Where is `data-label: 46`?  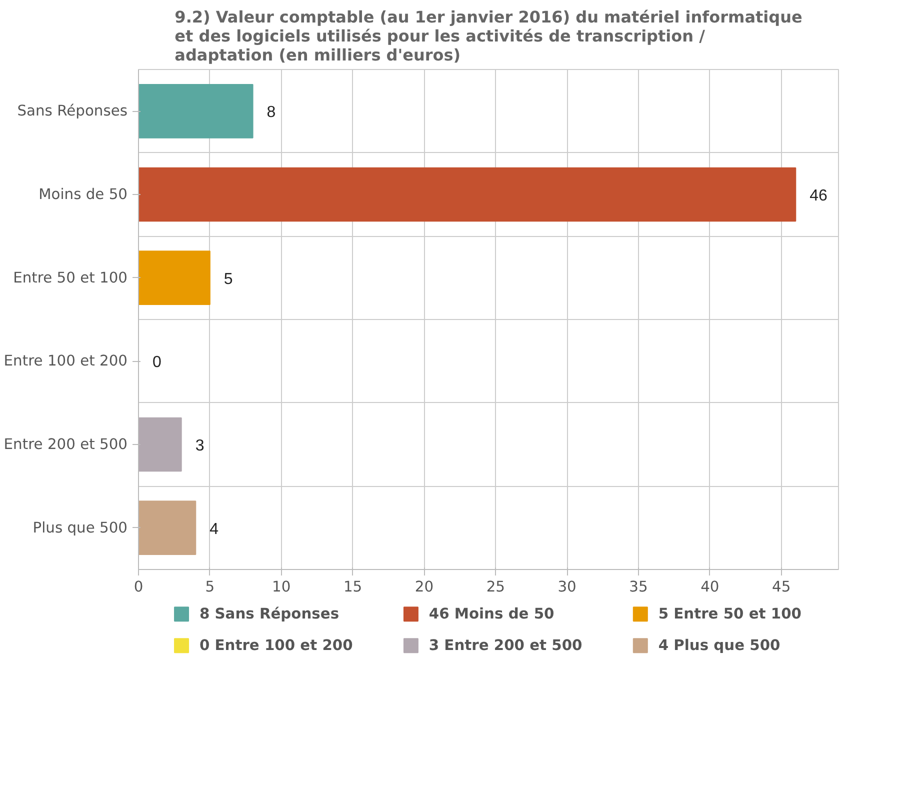
data-label: 46 is located at coordinates (819, 196).